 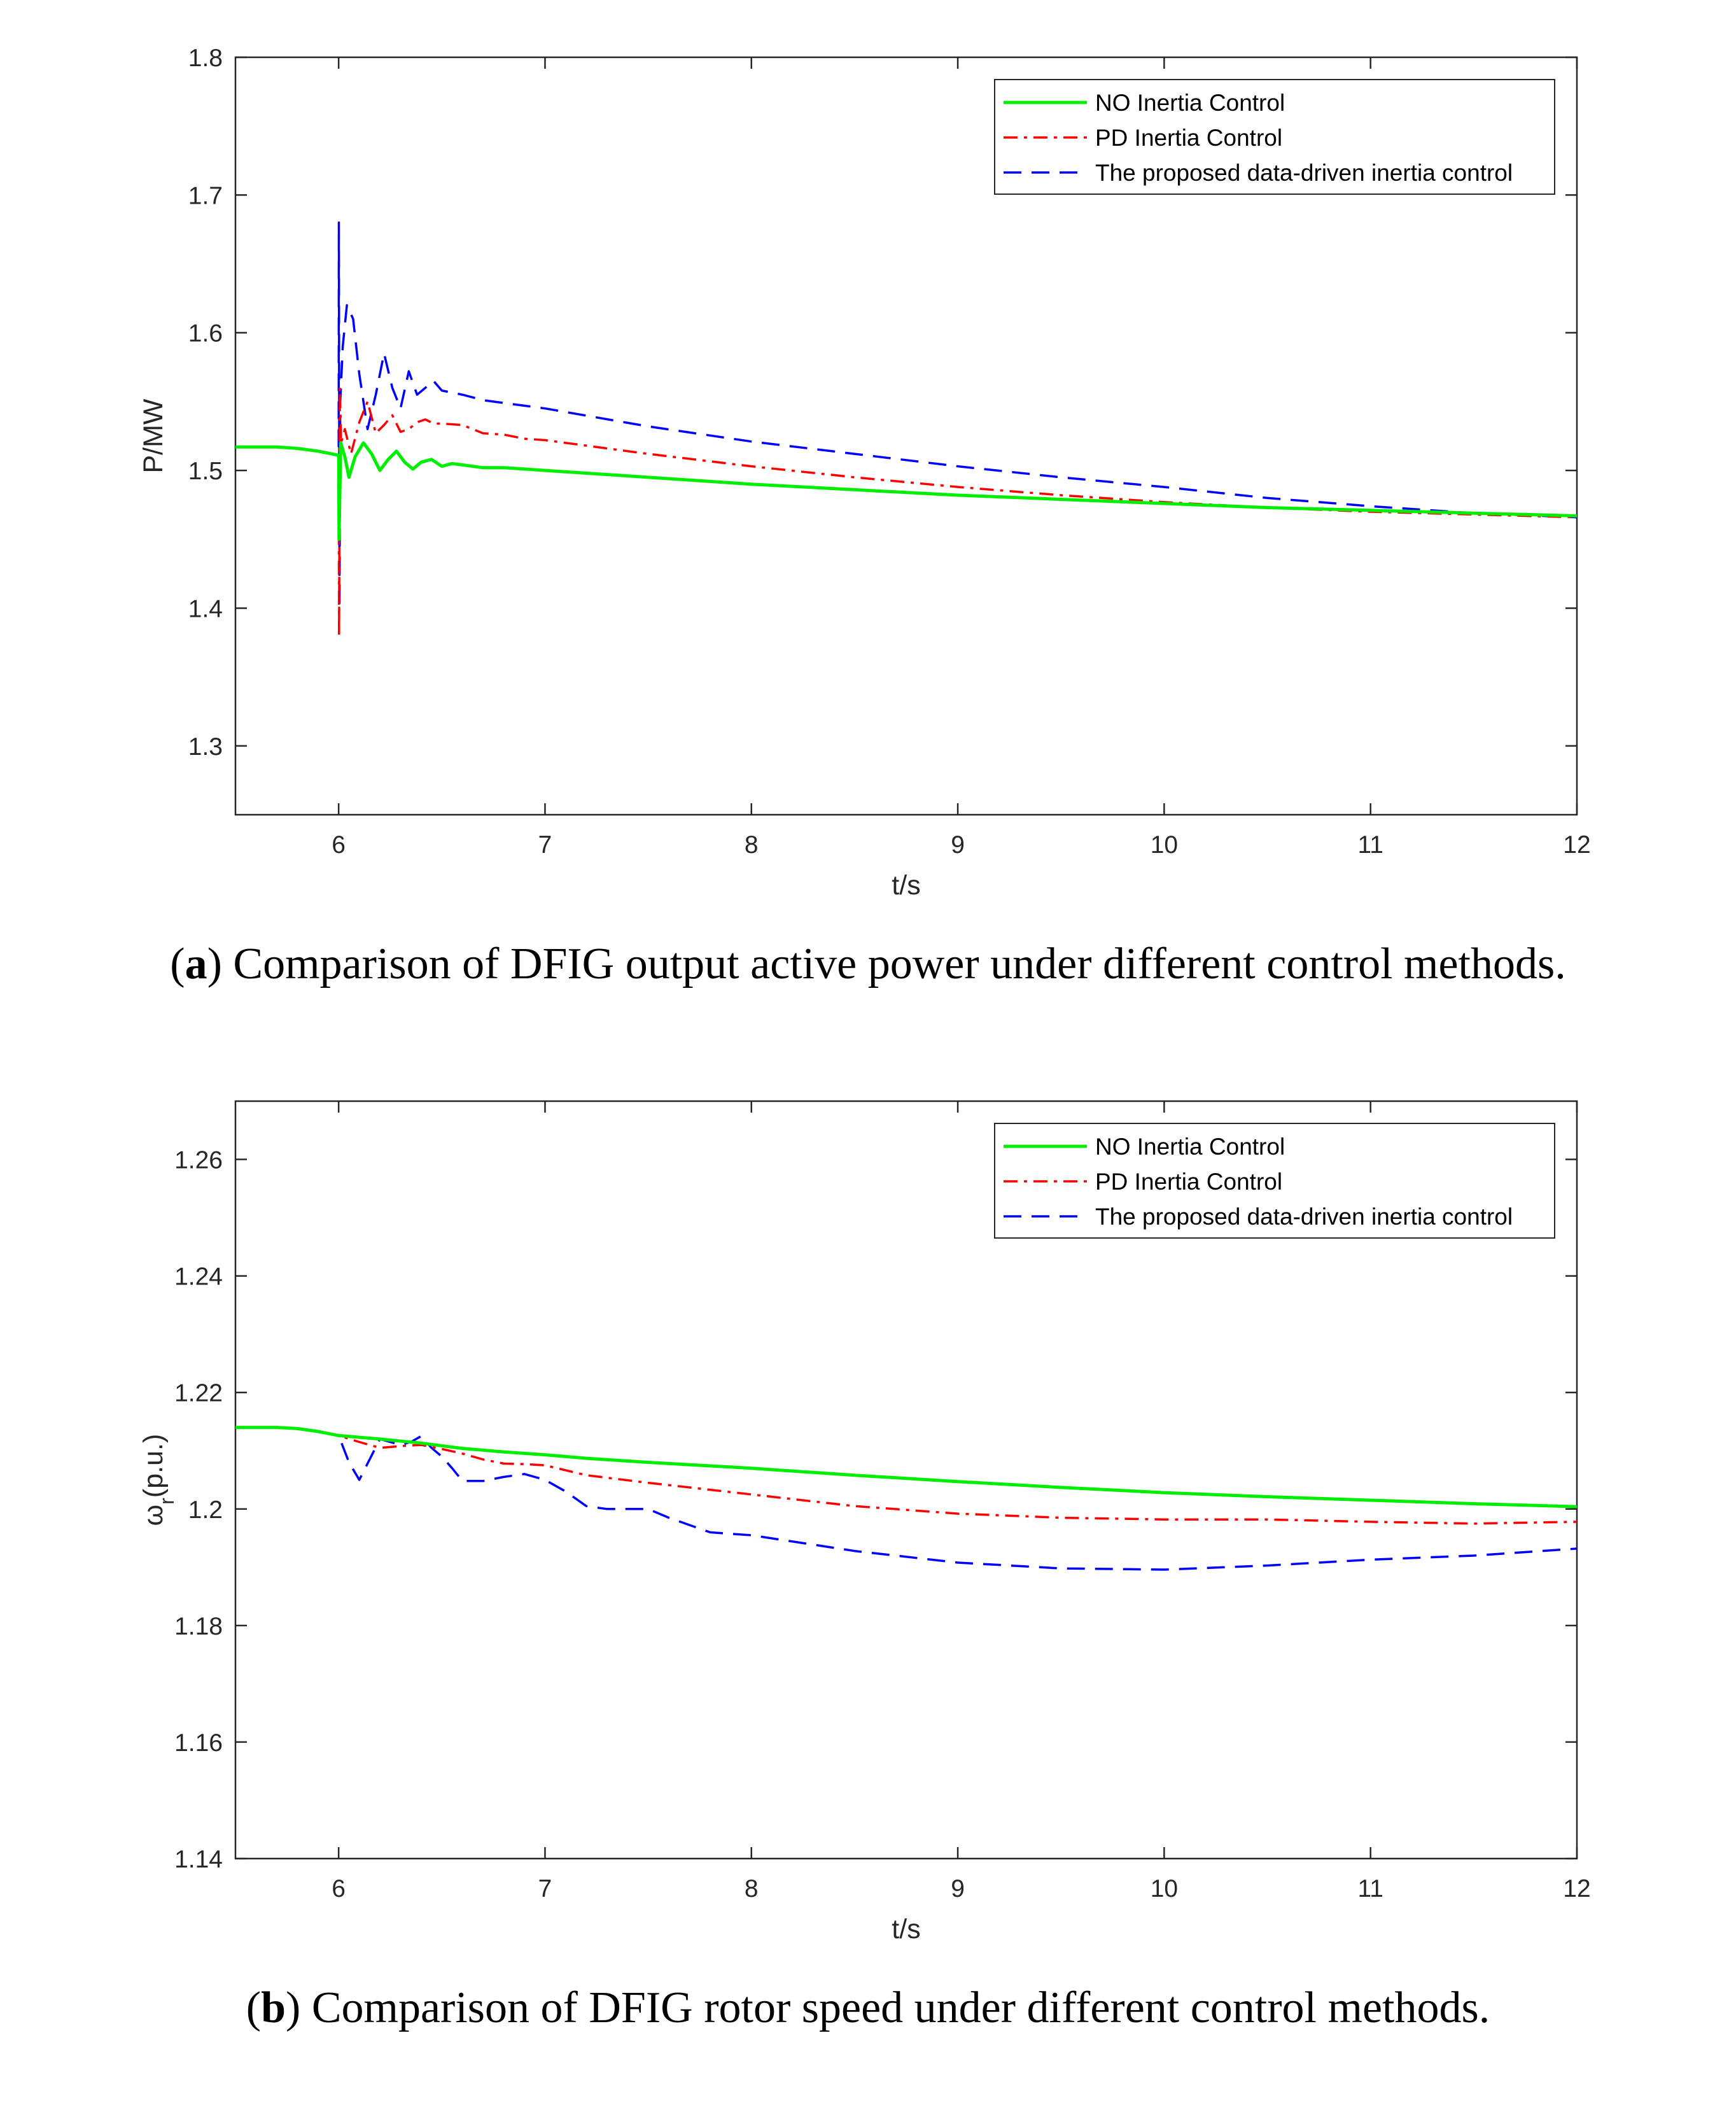 I want to click on y-tick-label: 1.6, so click(x=205, y=334).